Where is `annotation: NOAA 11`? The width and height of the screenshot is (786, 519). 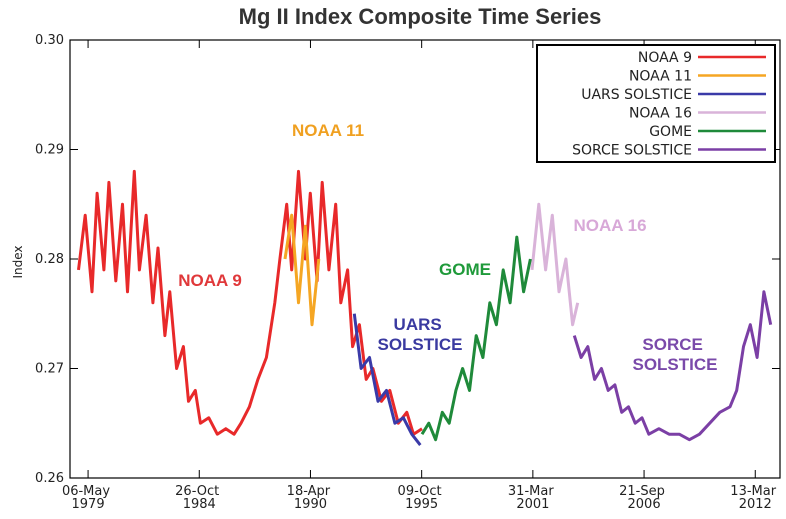
annotation: NOAA 11 is located at coordinates (328, 130).